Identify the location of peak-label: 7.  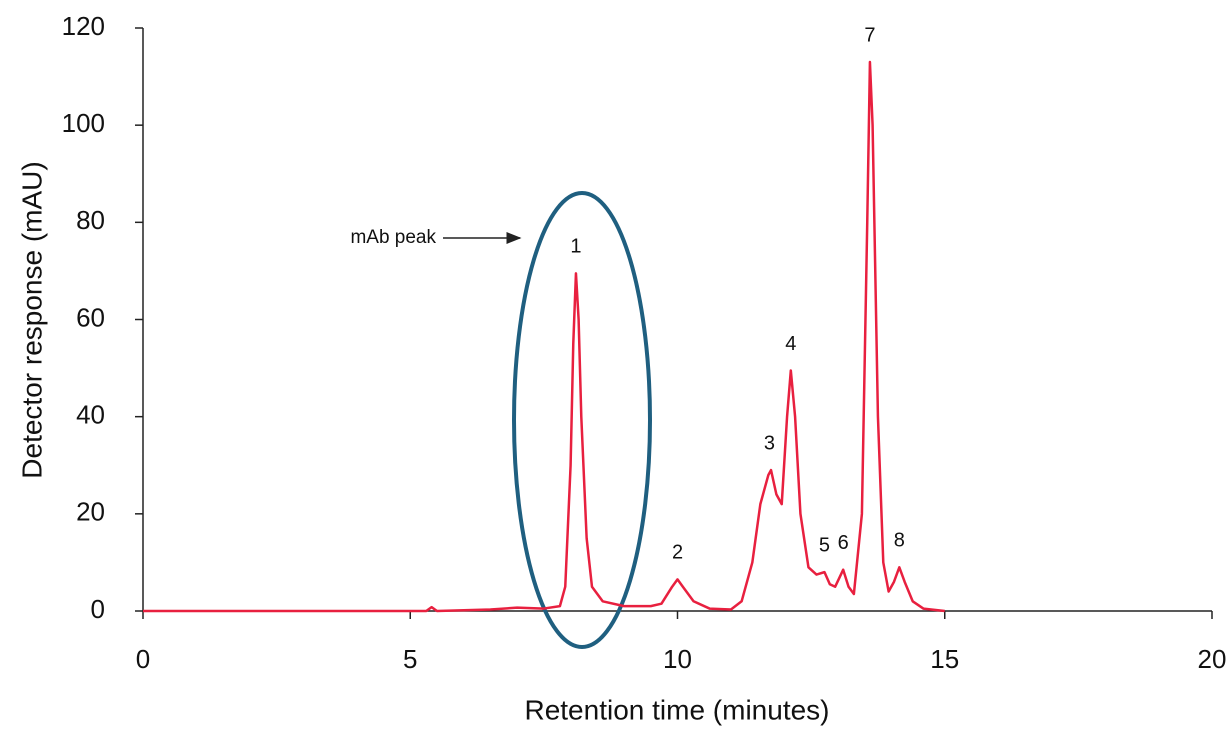
(869, 35).